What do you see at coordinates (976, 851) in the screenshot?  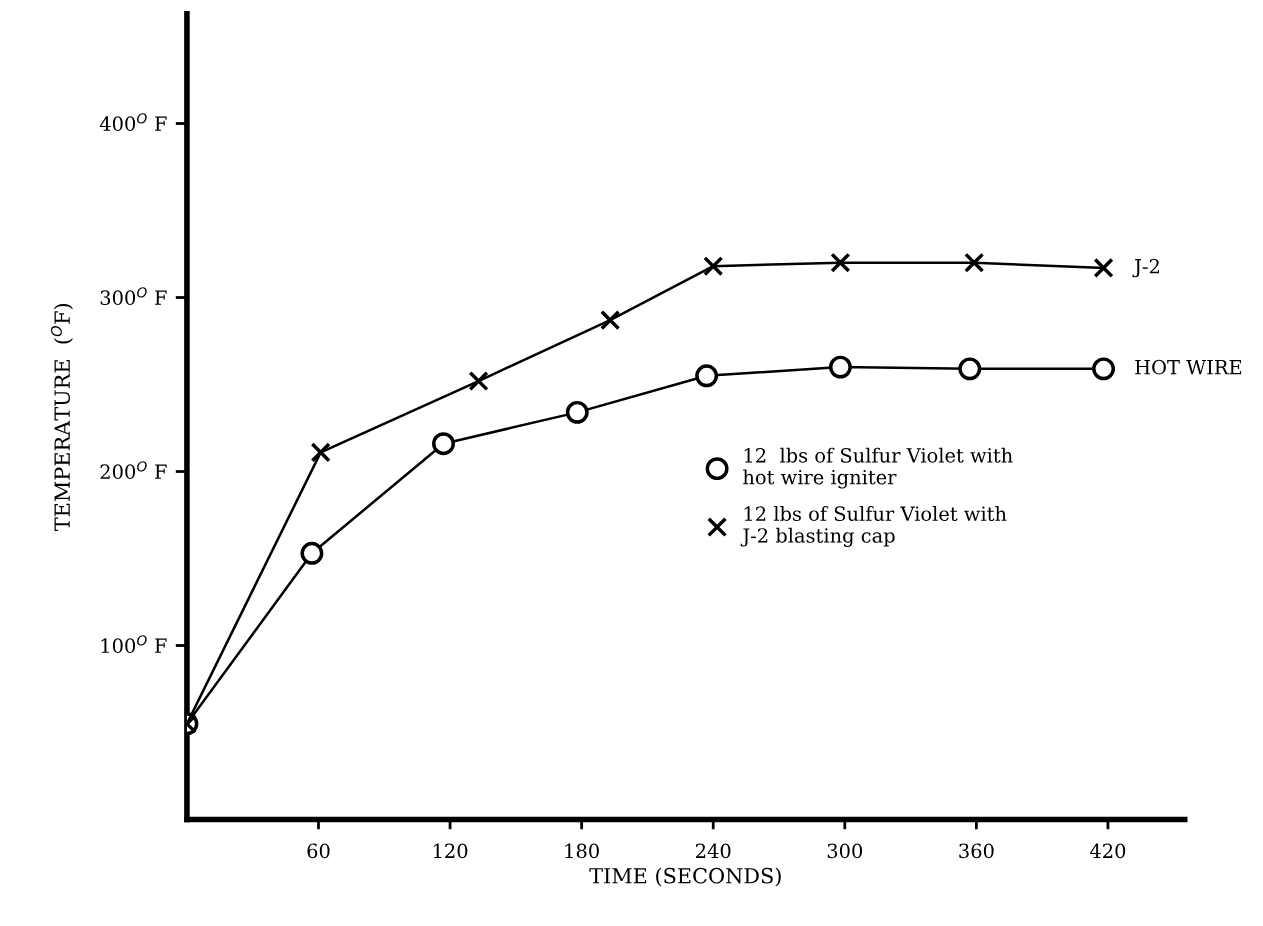 I see `x-tick-label: 360` at bounding box center [976, 851].